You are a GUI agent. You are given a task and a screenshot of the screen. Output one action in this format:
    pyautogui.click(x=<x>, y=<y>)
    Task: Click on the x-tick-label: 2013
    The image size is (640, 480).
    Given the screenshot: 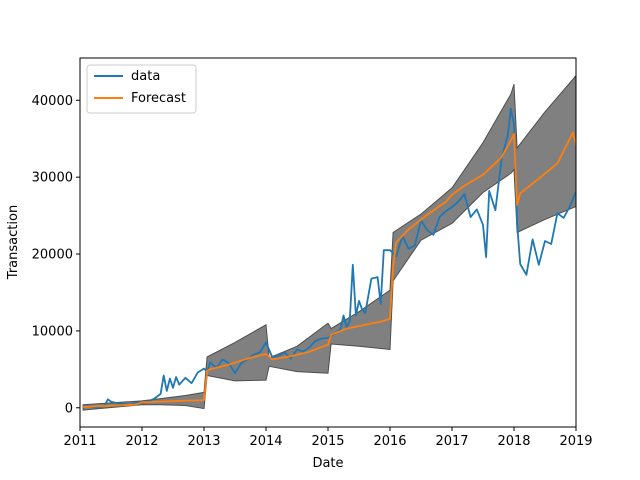 What is the action you would take?
    pyautogui.click(x=203, y=441)
    